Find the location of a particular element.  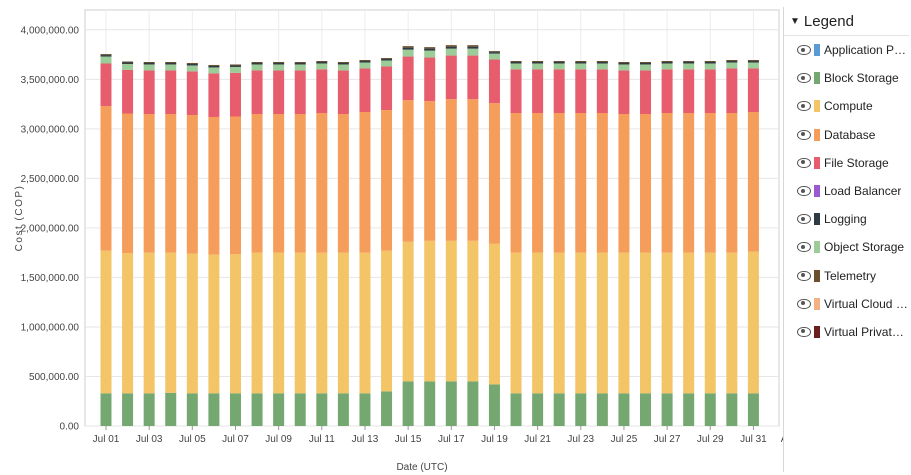

y-tick-label: 4,000,000.00 is located at coordinates (50, 30).